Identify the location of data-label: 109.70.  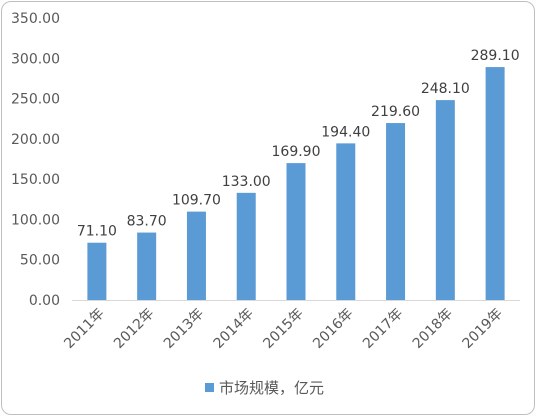
(196, 201).